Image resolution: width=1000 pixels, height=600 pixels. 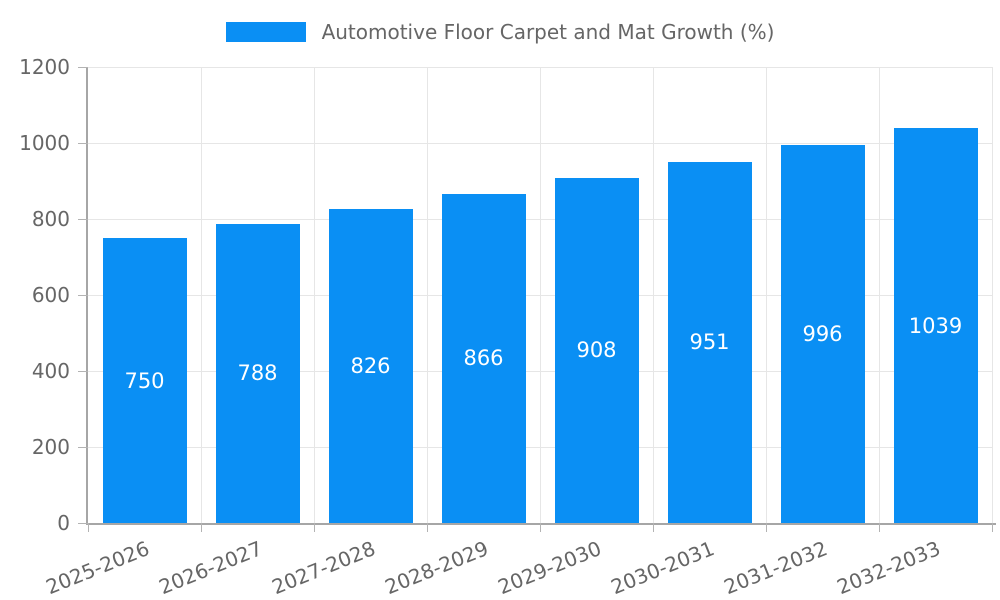 I want to click on x-axis-line, so click(x=541, y=524).